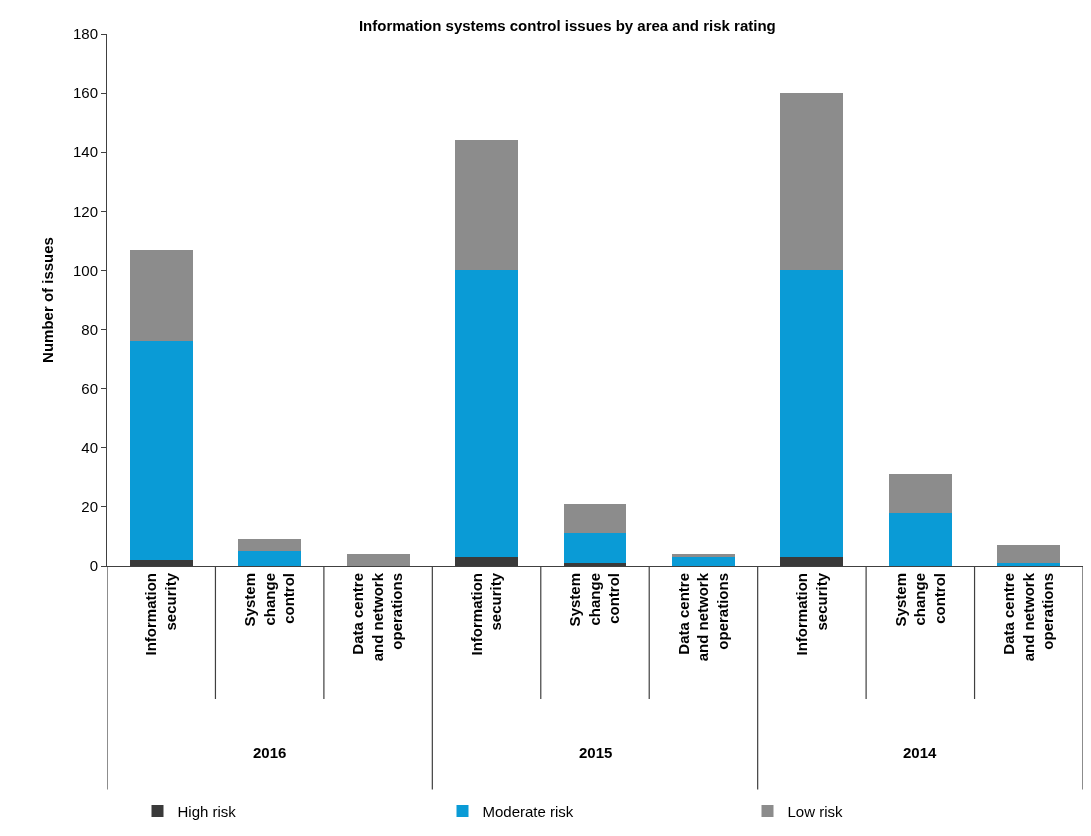 The width and height of the screenshot is (1091, 836). I want to click on text: 2014, so click(920, 752).